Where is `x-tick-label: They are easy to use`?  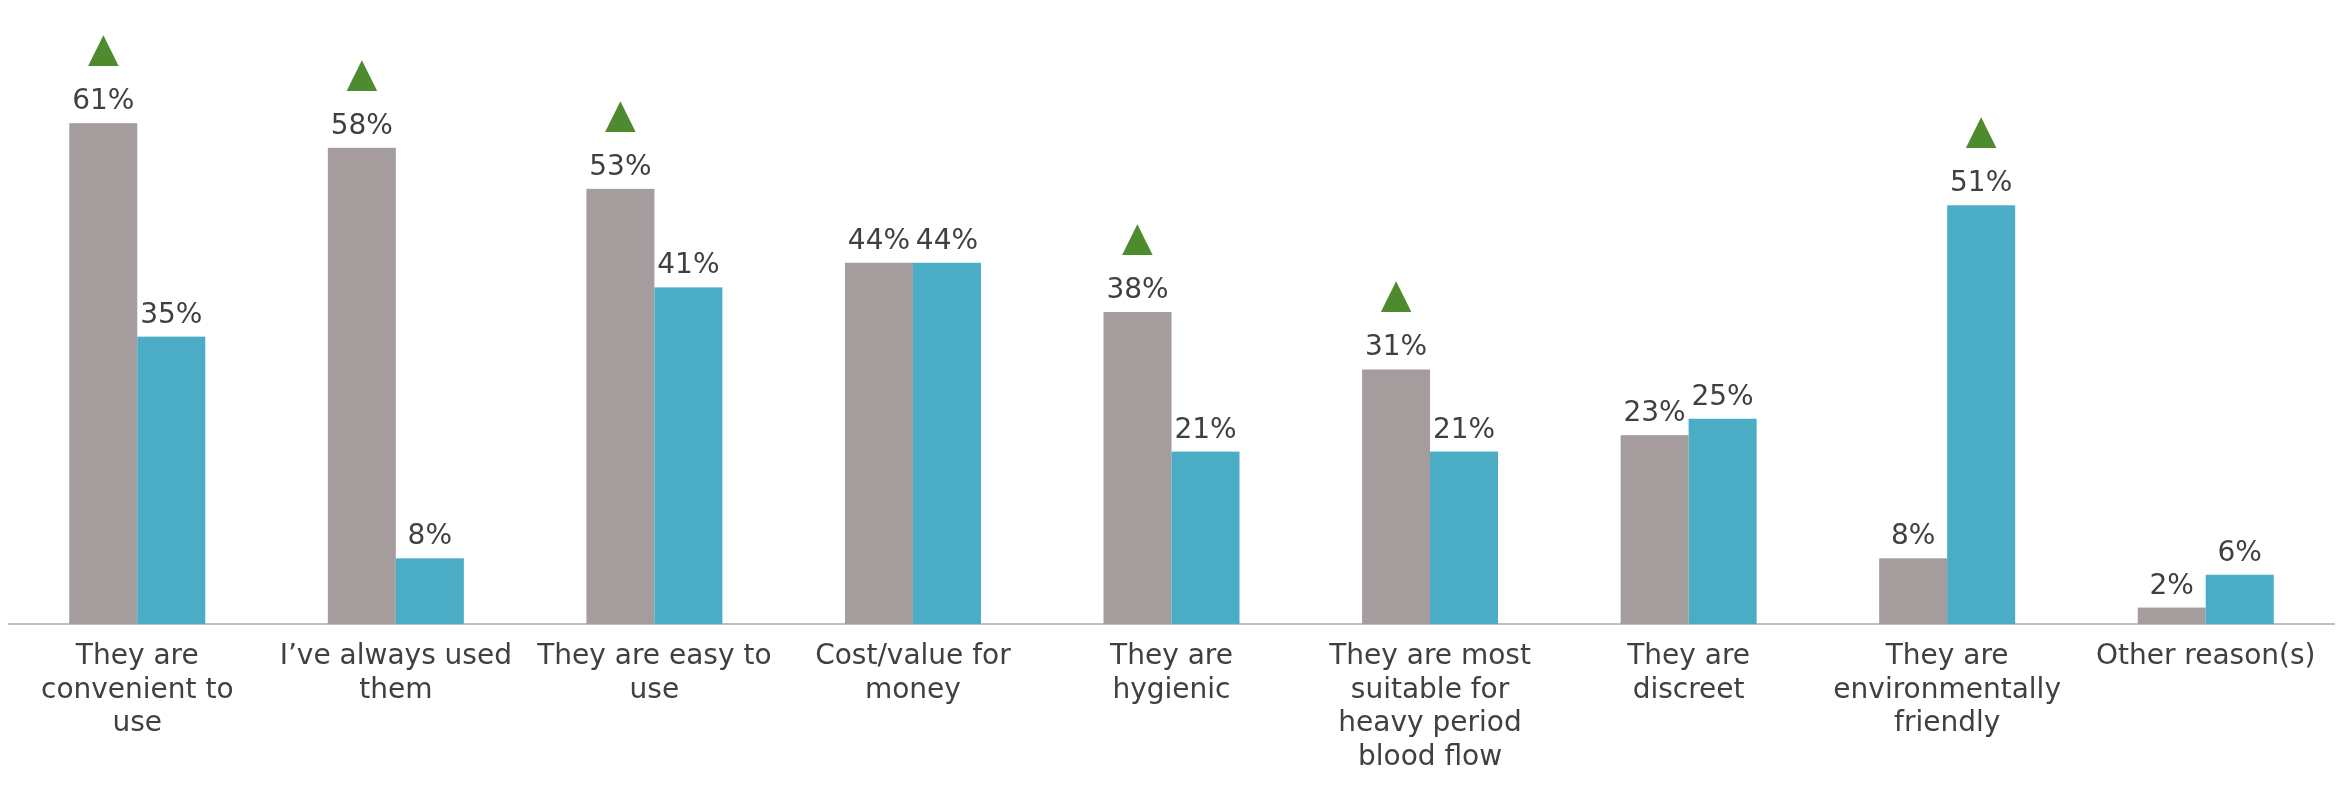
x-tick-label: They are easy to use is located at coordinates (654, 671).